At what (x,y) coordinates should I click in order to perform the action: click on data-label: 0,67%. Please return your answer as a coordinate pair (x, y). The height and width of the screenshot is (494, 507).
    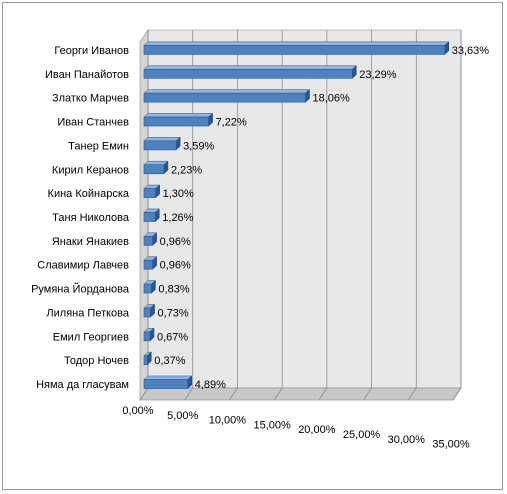
    Looking at the image, I should click on (172, 337).